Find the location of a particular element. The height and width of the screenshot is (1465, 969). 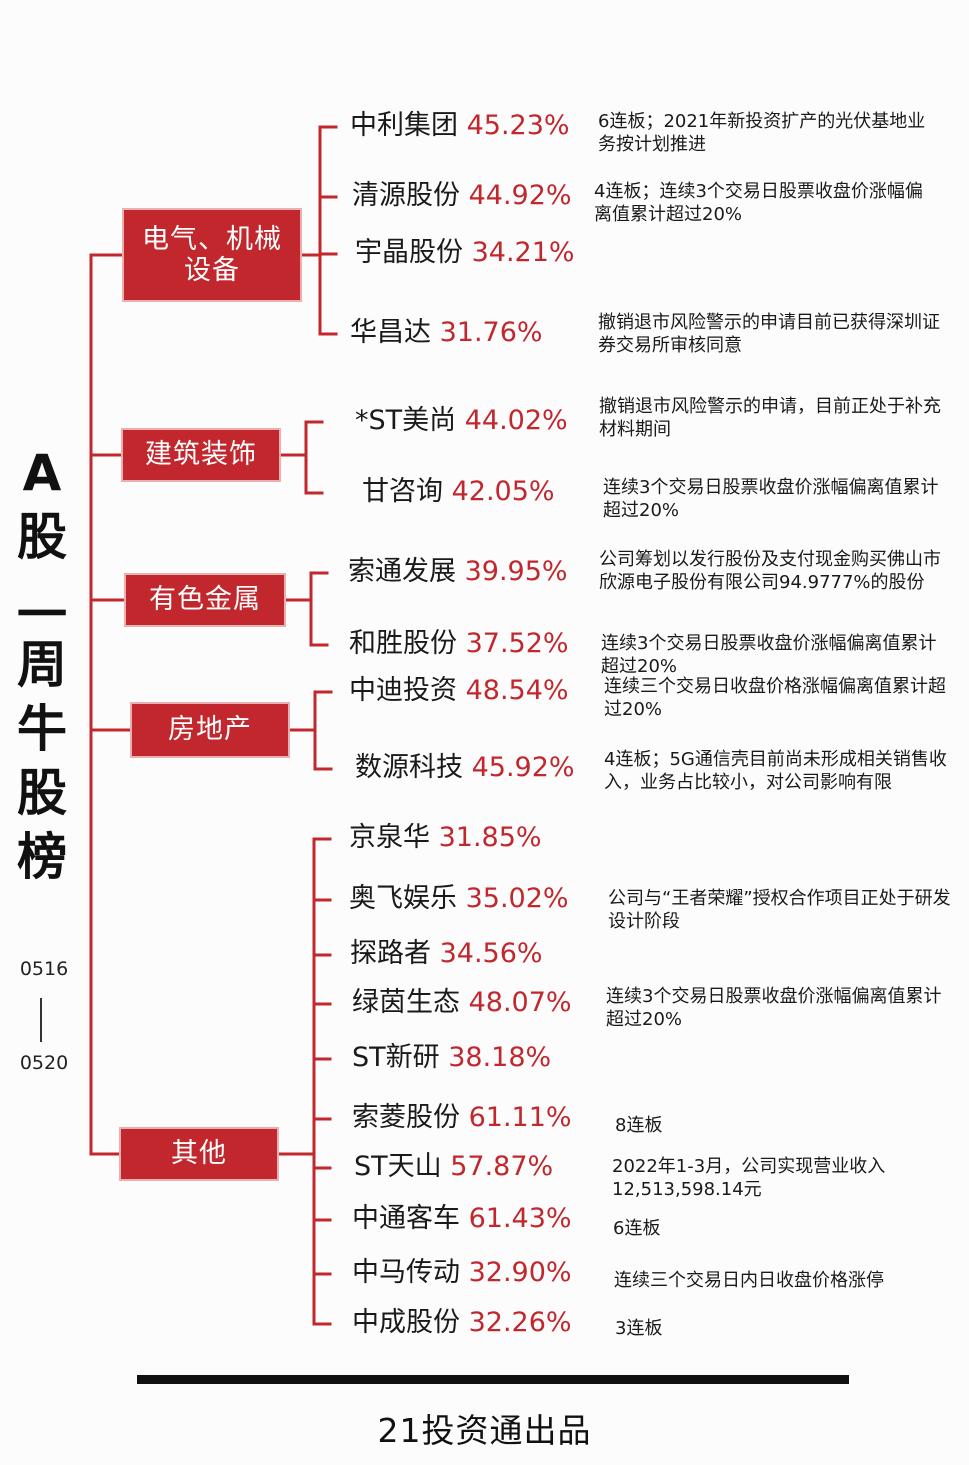

stock-percent: 42.05% is located at coordinates (499, 491).